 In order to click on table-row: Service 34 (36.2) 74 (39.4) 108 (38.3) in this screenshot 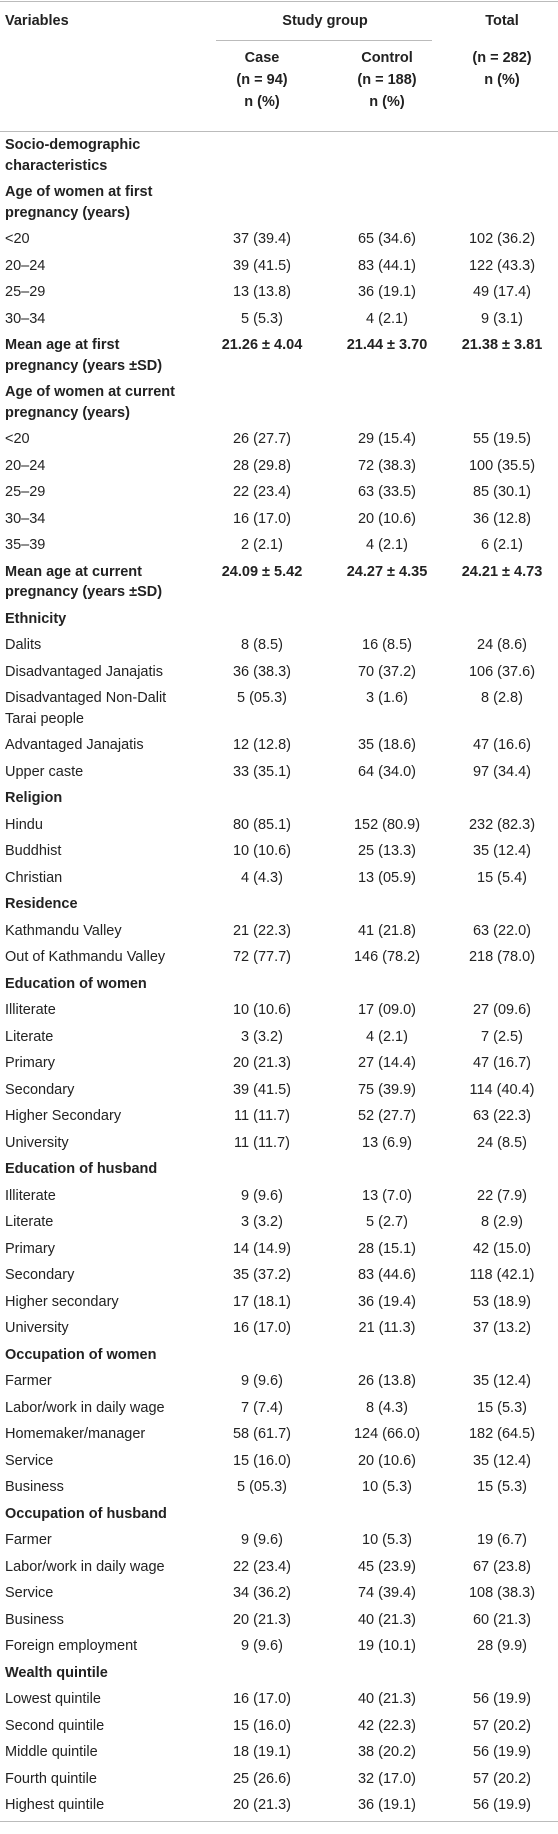, I will do `click(279, 1593)`.